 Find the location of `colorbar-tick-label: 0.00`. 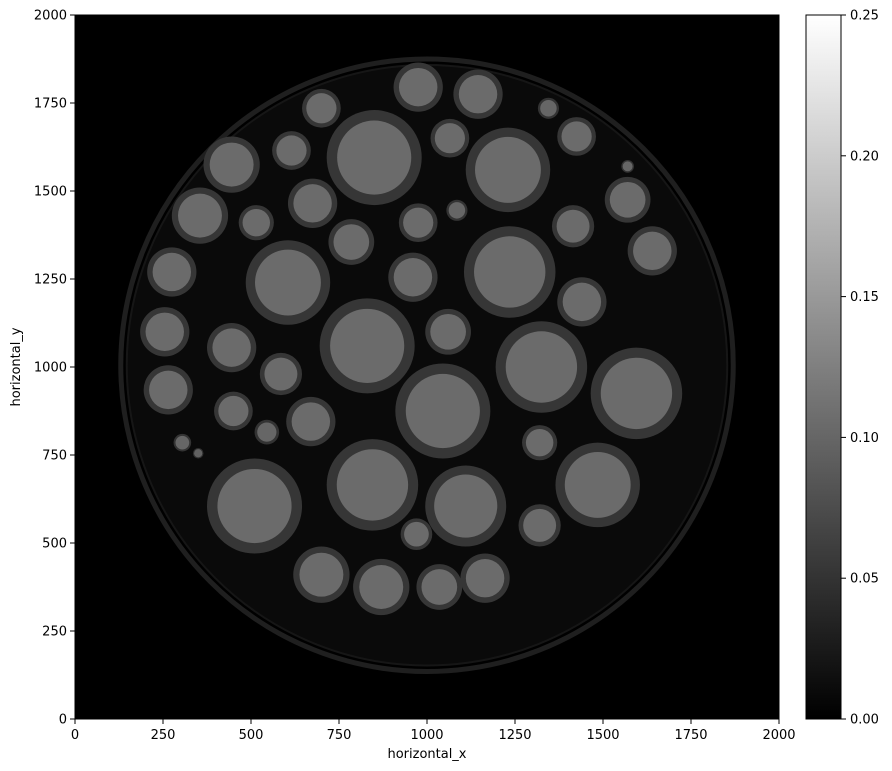

colorbar-tick-label: 0.00 is located at coordinates (864, 720).